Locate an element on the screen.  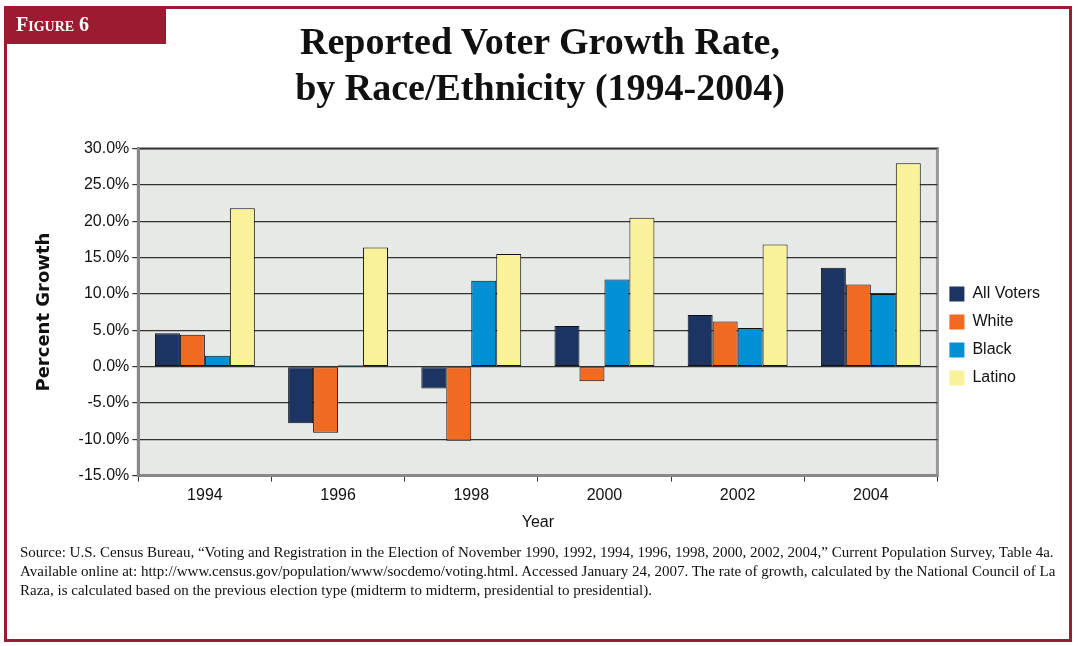
y-tick-label: 10.0% is located at coordinates (106, 293).